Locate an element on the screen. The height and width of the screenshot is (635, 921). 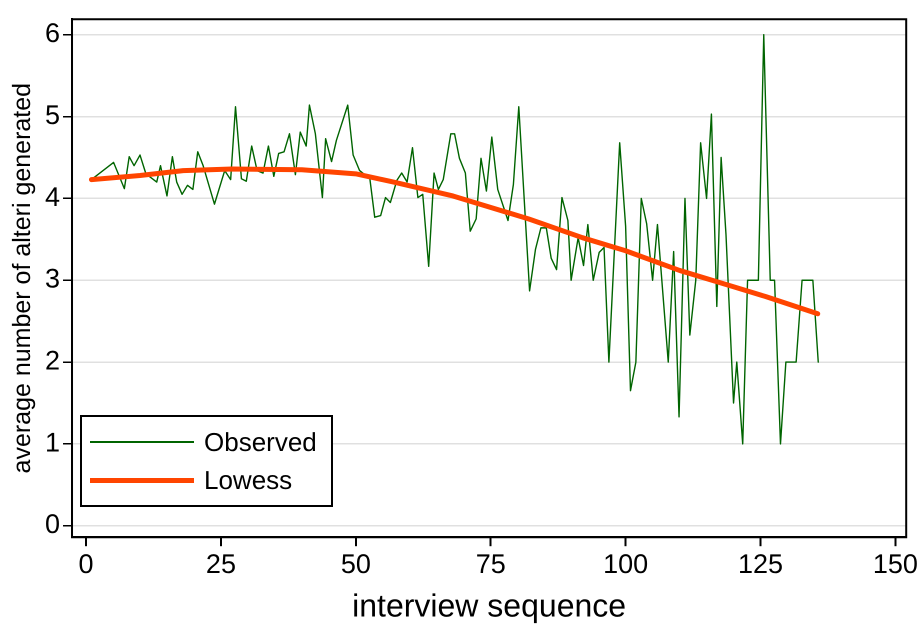
x-tick-label: 75 is located at coordinates (491, 563).